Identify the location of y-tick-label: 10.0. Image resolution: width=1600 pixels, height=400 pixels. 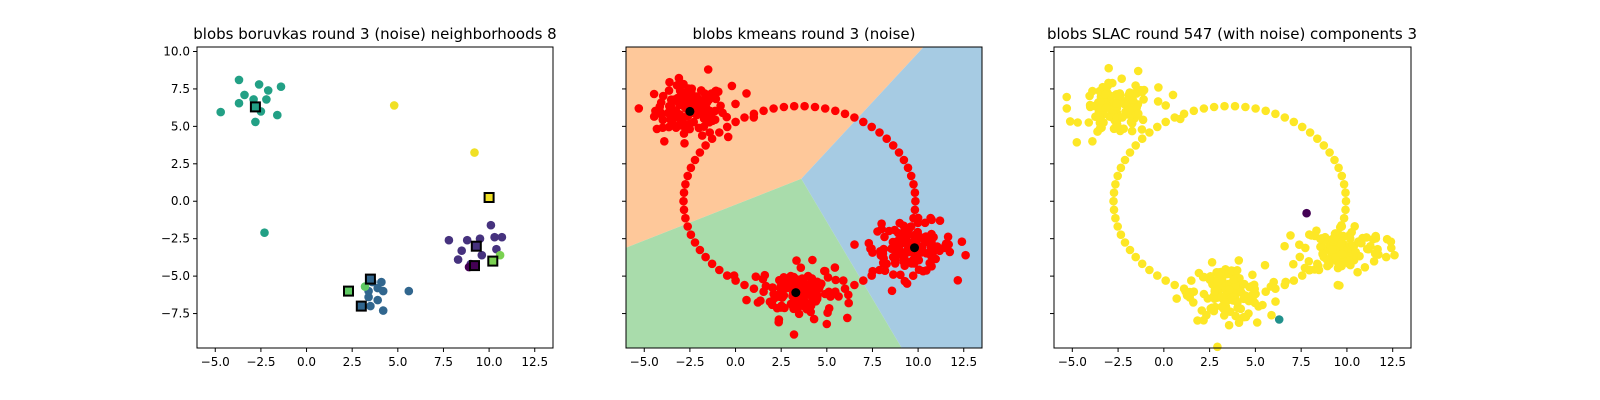
(176, 51).